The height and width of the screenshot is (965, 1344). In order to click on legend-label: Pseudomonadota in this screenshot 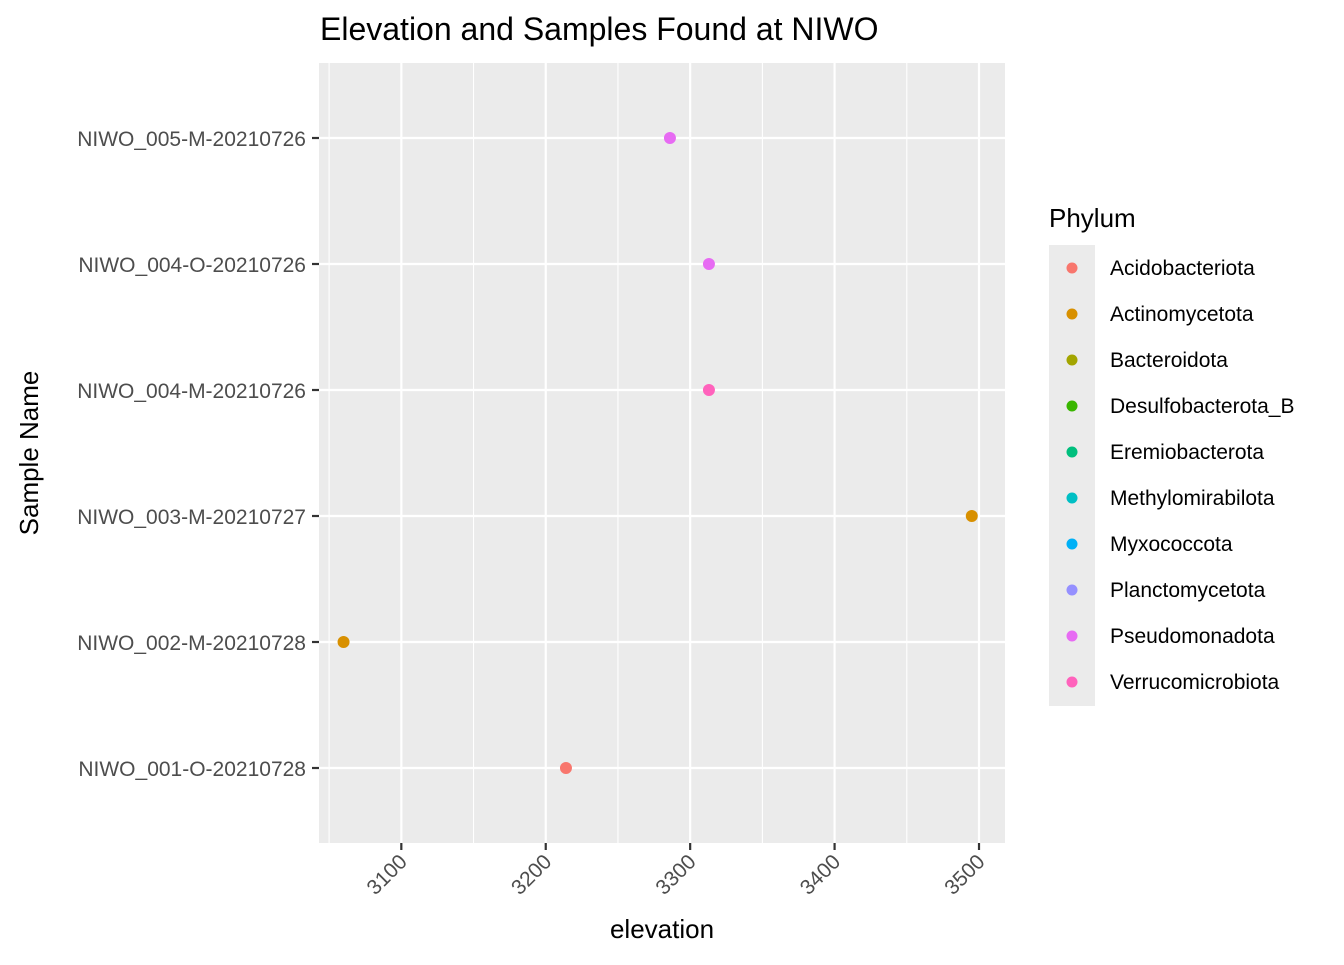, I will do `click(1192, 636)`.